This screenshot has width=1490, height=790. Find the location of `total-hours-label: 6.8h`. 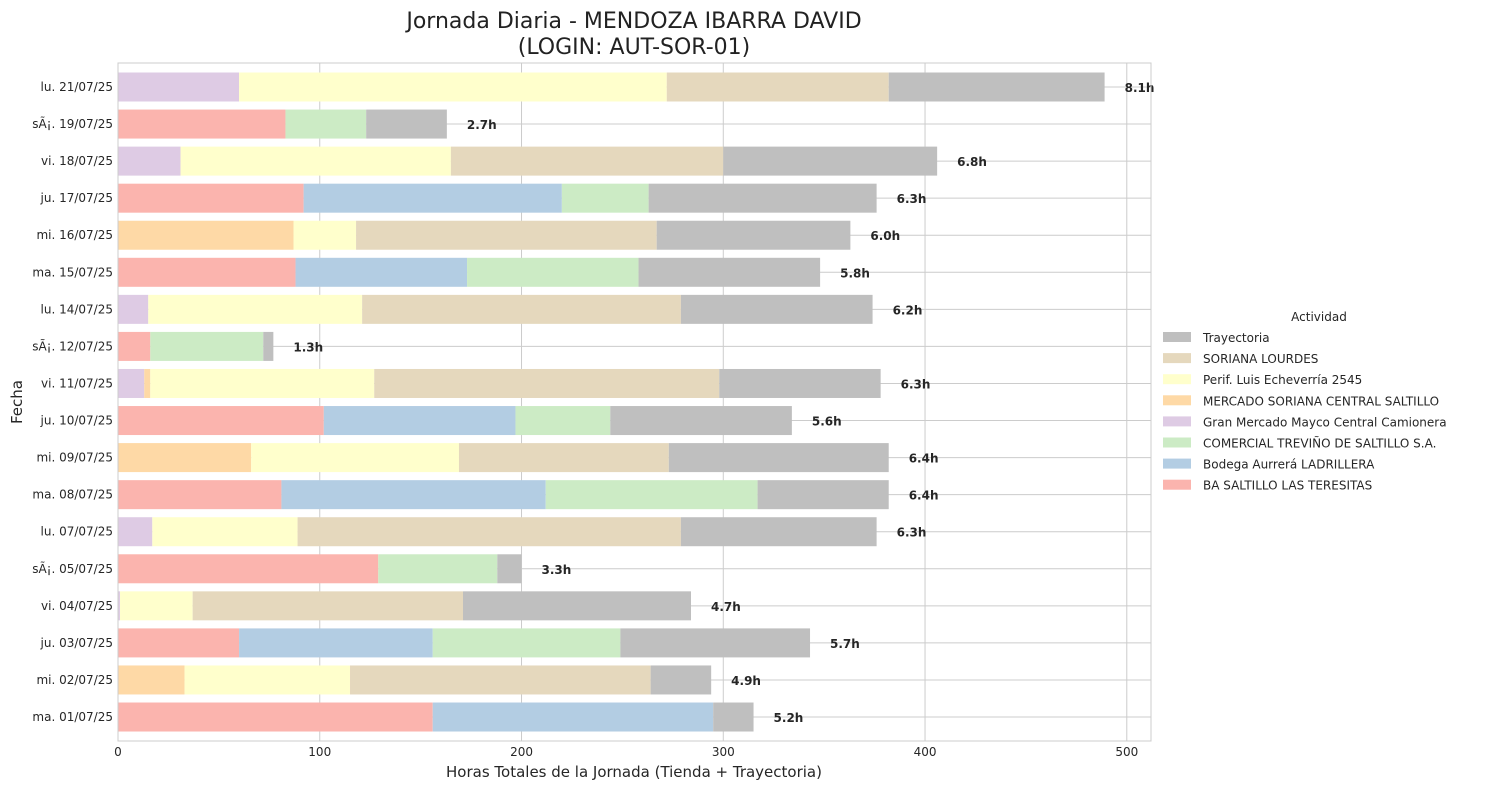

total-hours-label: 6.8h is located at coordinates (972, 162).